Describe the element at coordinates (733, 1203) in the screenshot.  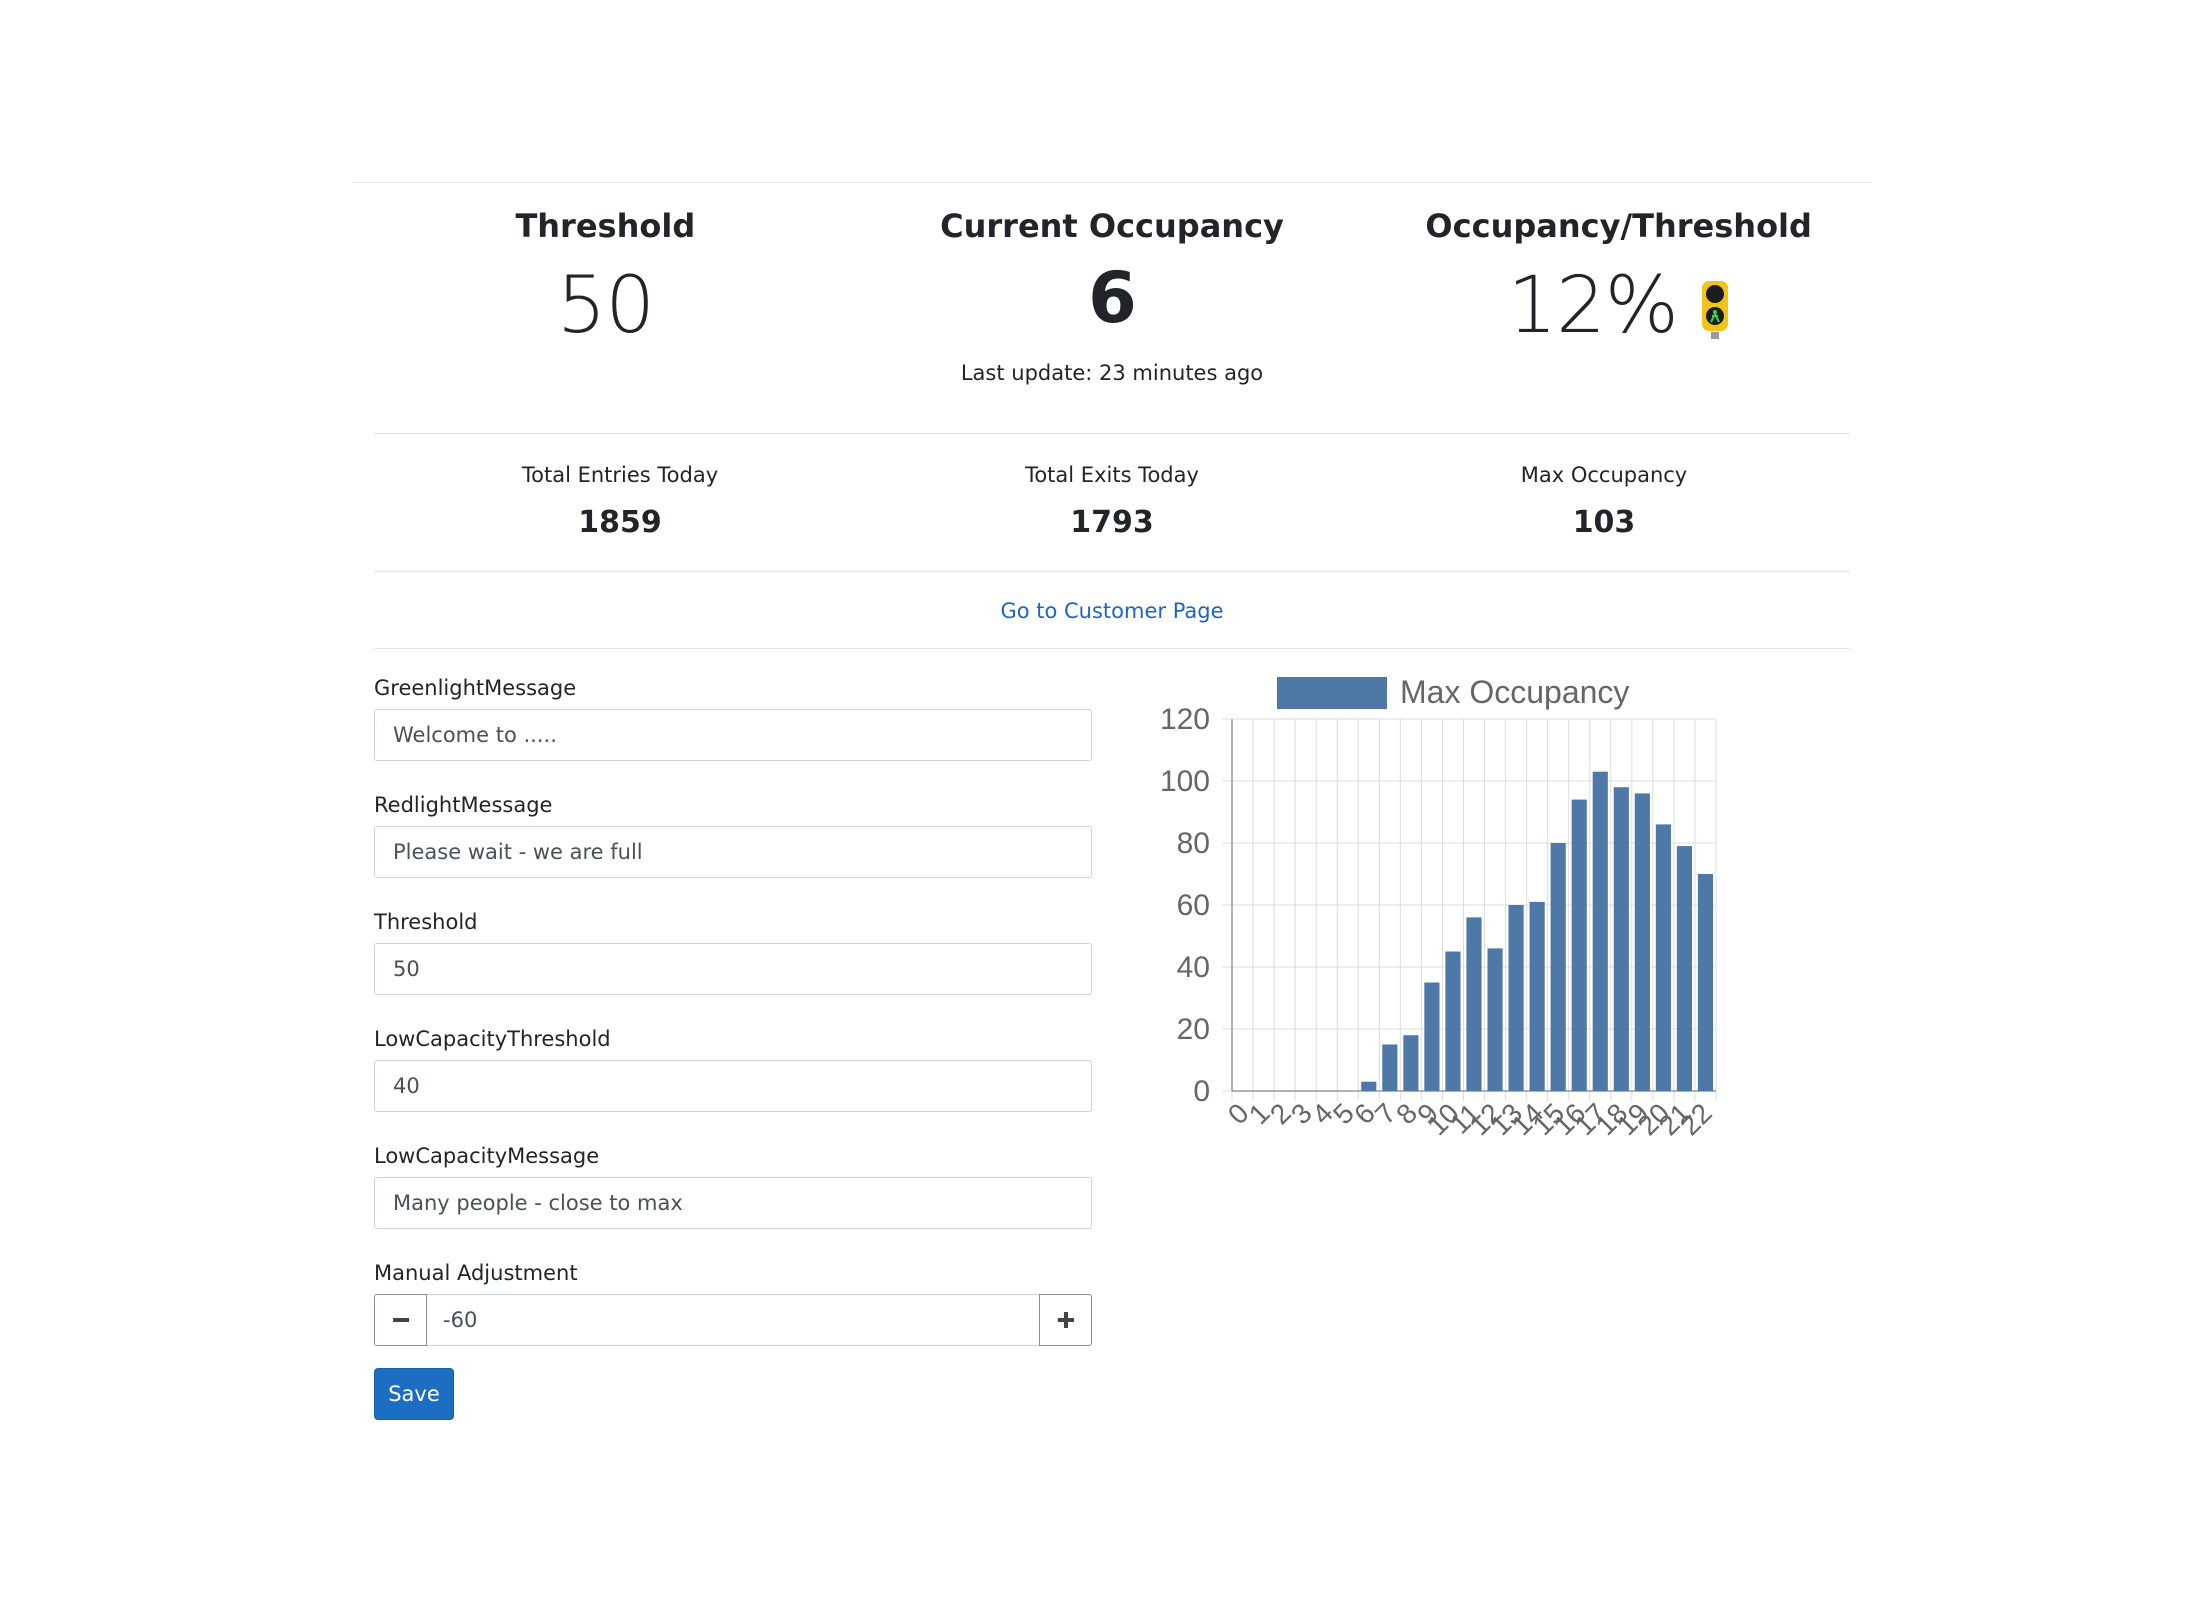
I see `low-capacity-message-input` at that location.